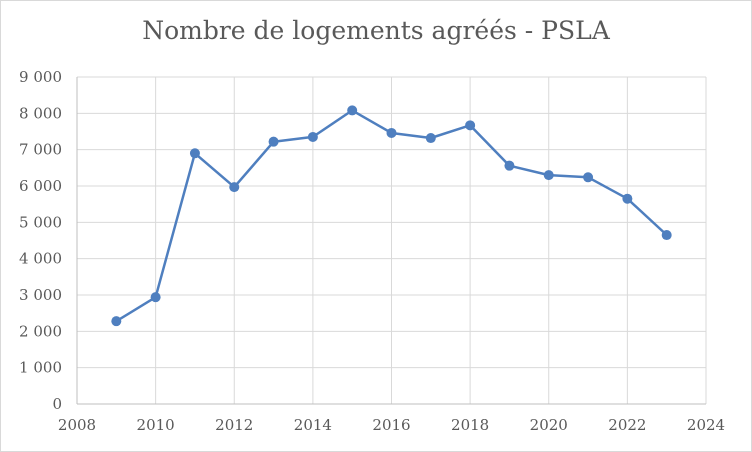 The height and width of the screenshot is (452, 752). I want to click on x-tick-label: 2012, so click(234, 425).